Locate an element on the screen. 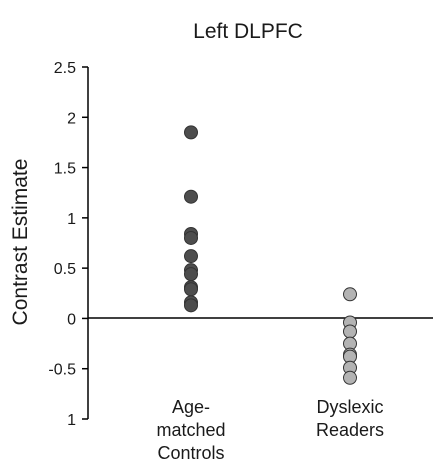 This screenshot has width=433, height=465. y-tick-label: 1.5 is located at coordinates (65, 169).